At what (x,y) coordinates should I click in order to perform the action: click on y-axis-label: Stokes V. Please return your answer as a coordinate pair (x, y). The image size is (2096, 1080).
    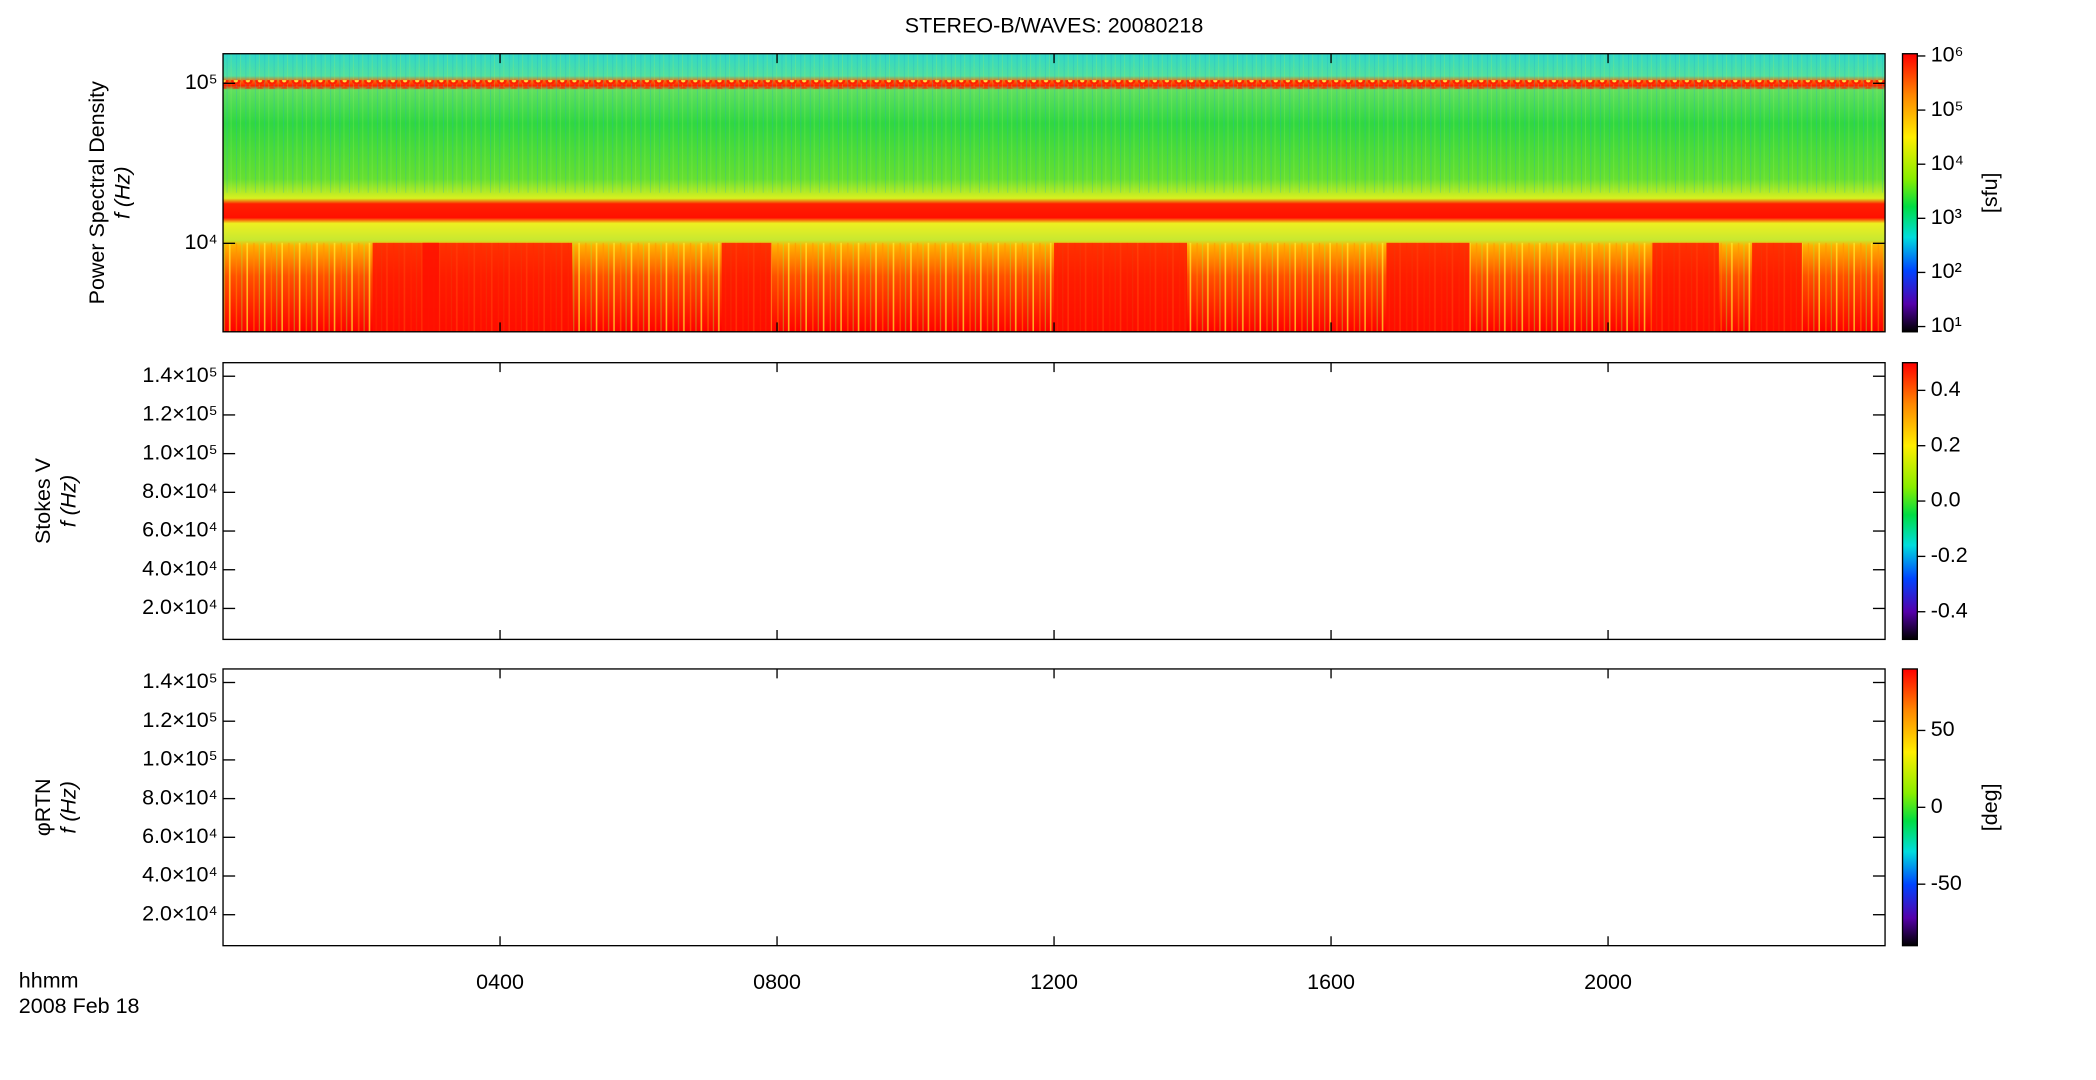
    Looking at the image, I should click on (43, 500).